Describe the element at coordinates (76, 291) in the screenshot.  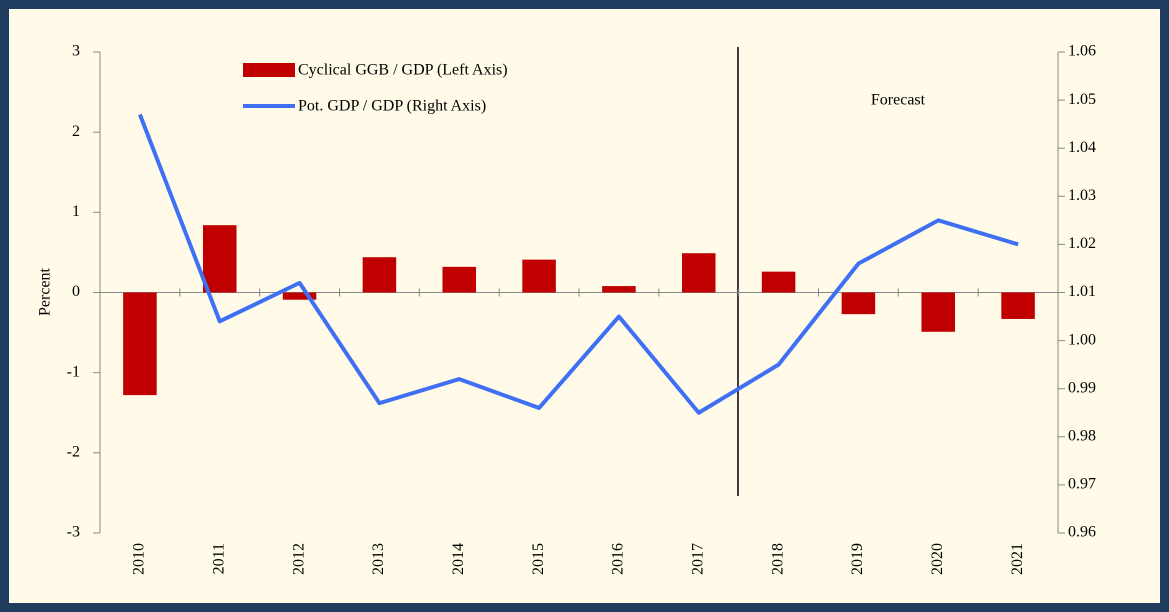
I see `y-tick-label: 0` at that location.